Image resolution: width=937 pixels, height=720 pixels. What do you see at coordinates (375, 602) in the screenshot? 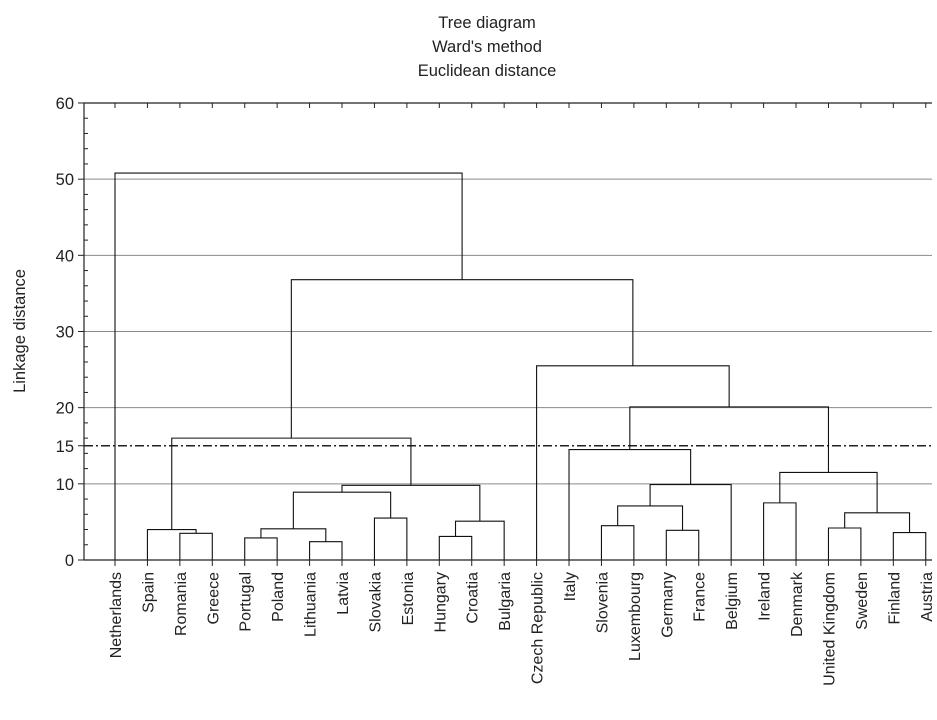
I see `leaf-label: Slovakia` at bounding box center [375, 602].